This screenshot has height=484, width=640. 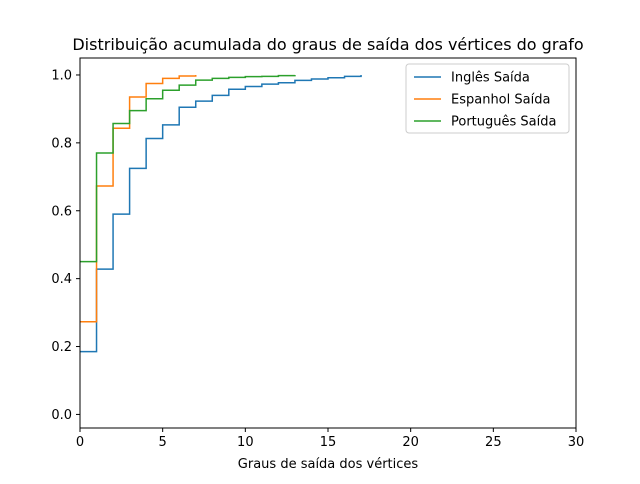 I want to click on x-tick-label: 10, so click(x=245, y=442).